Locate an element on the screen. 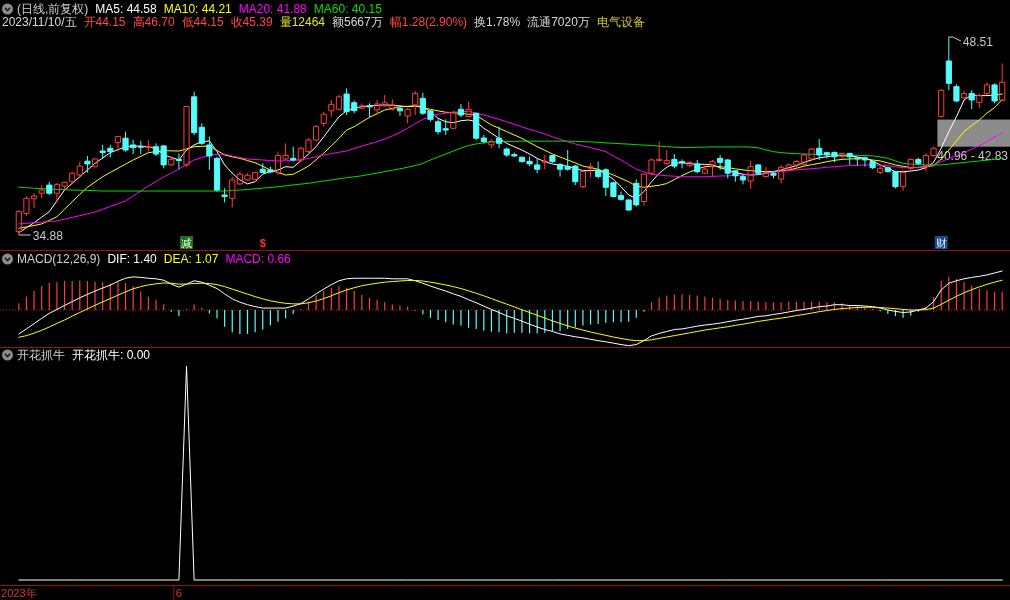 Image resolution: width=1010 pixels, height=600 pixels. text: MA10: 44.21 is located at coordinates (198, 9).